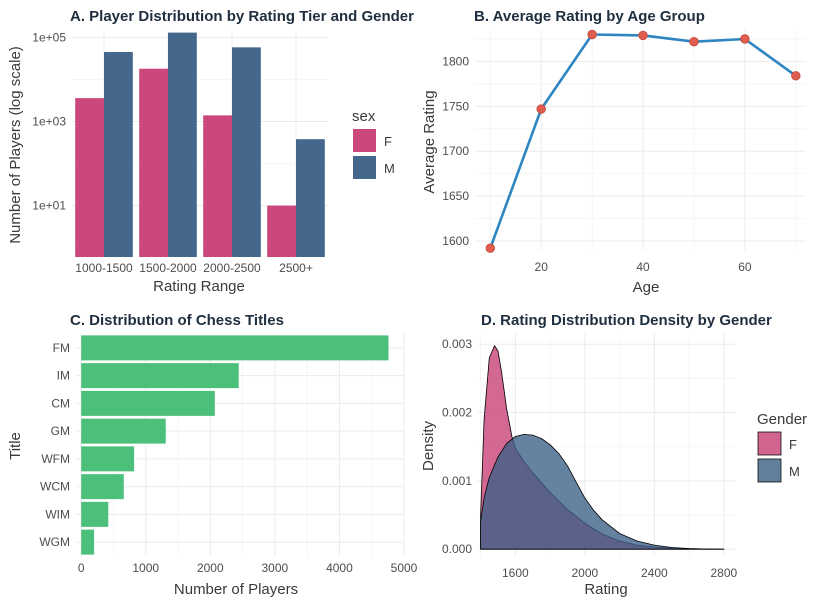 The width and height of the screenshot is (825, 605). What do you see at coordinates (60, 431) in the screenshot?
I see `panel-c-y-tick-label: GM` at bounding box center [60, 431].